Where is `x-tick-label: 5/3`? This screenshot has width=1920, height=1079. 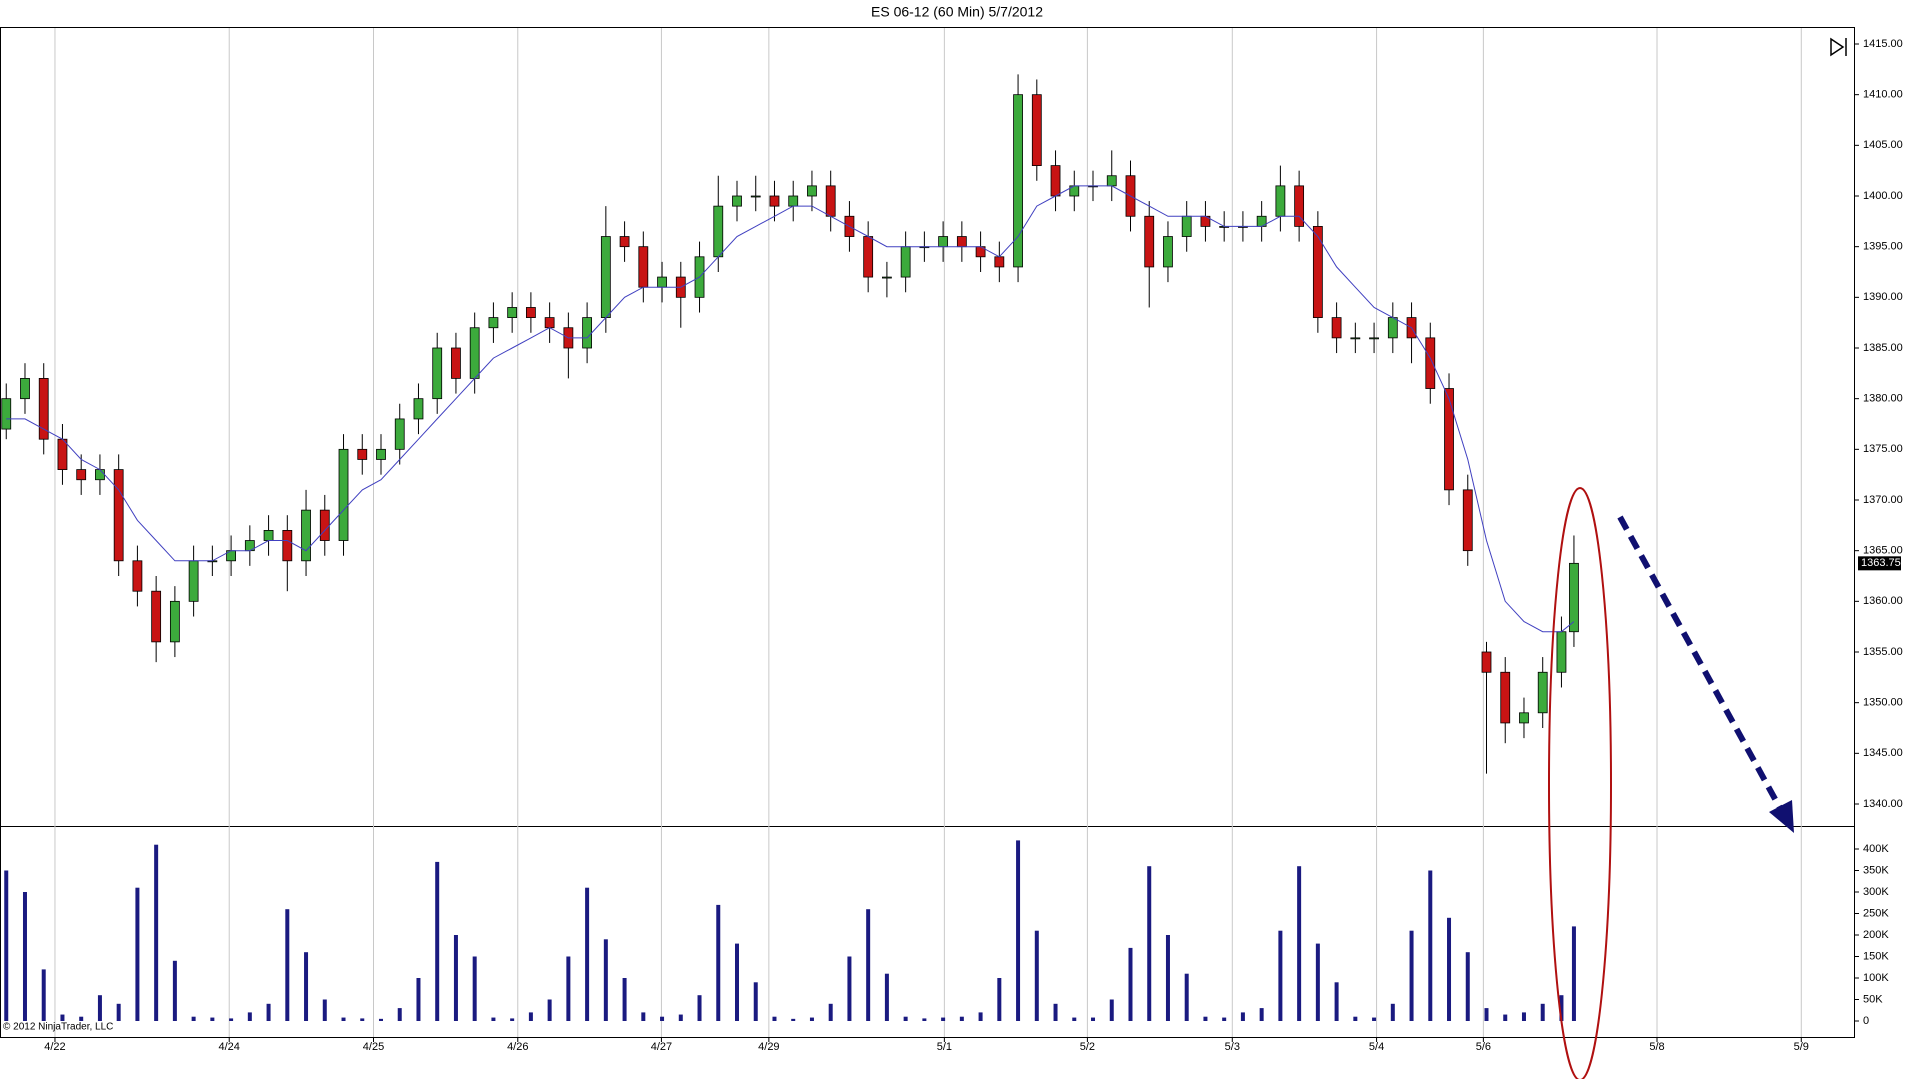 x-tick-label: 5/3 is located at coordinates (1232, 1047).